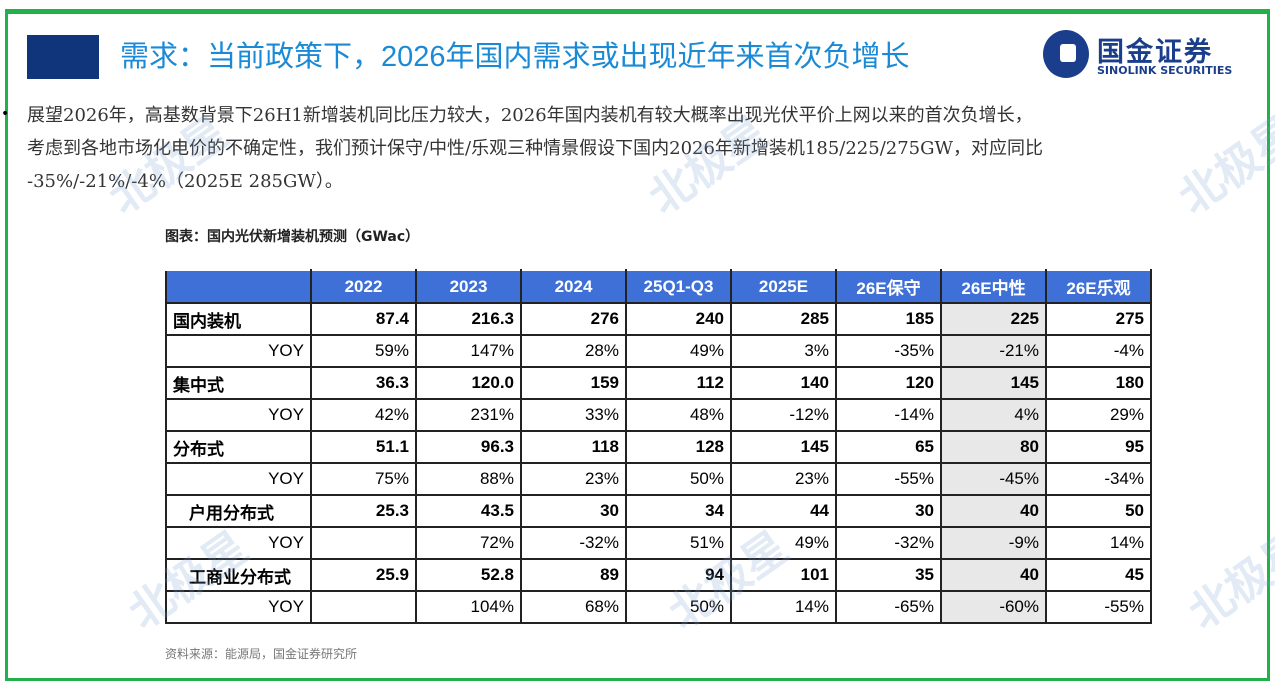 The height and width of the screenshot is (685, 1275). I want to click on body-line: -35%/-21%/-4%（2025E 285GW）。, so click(185, 181).